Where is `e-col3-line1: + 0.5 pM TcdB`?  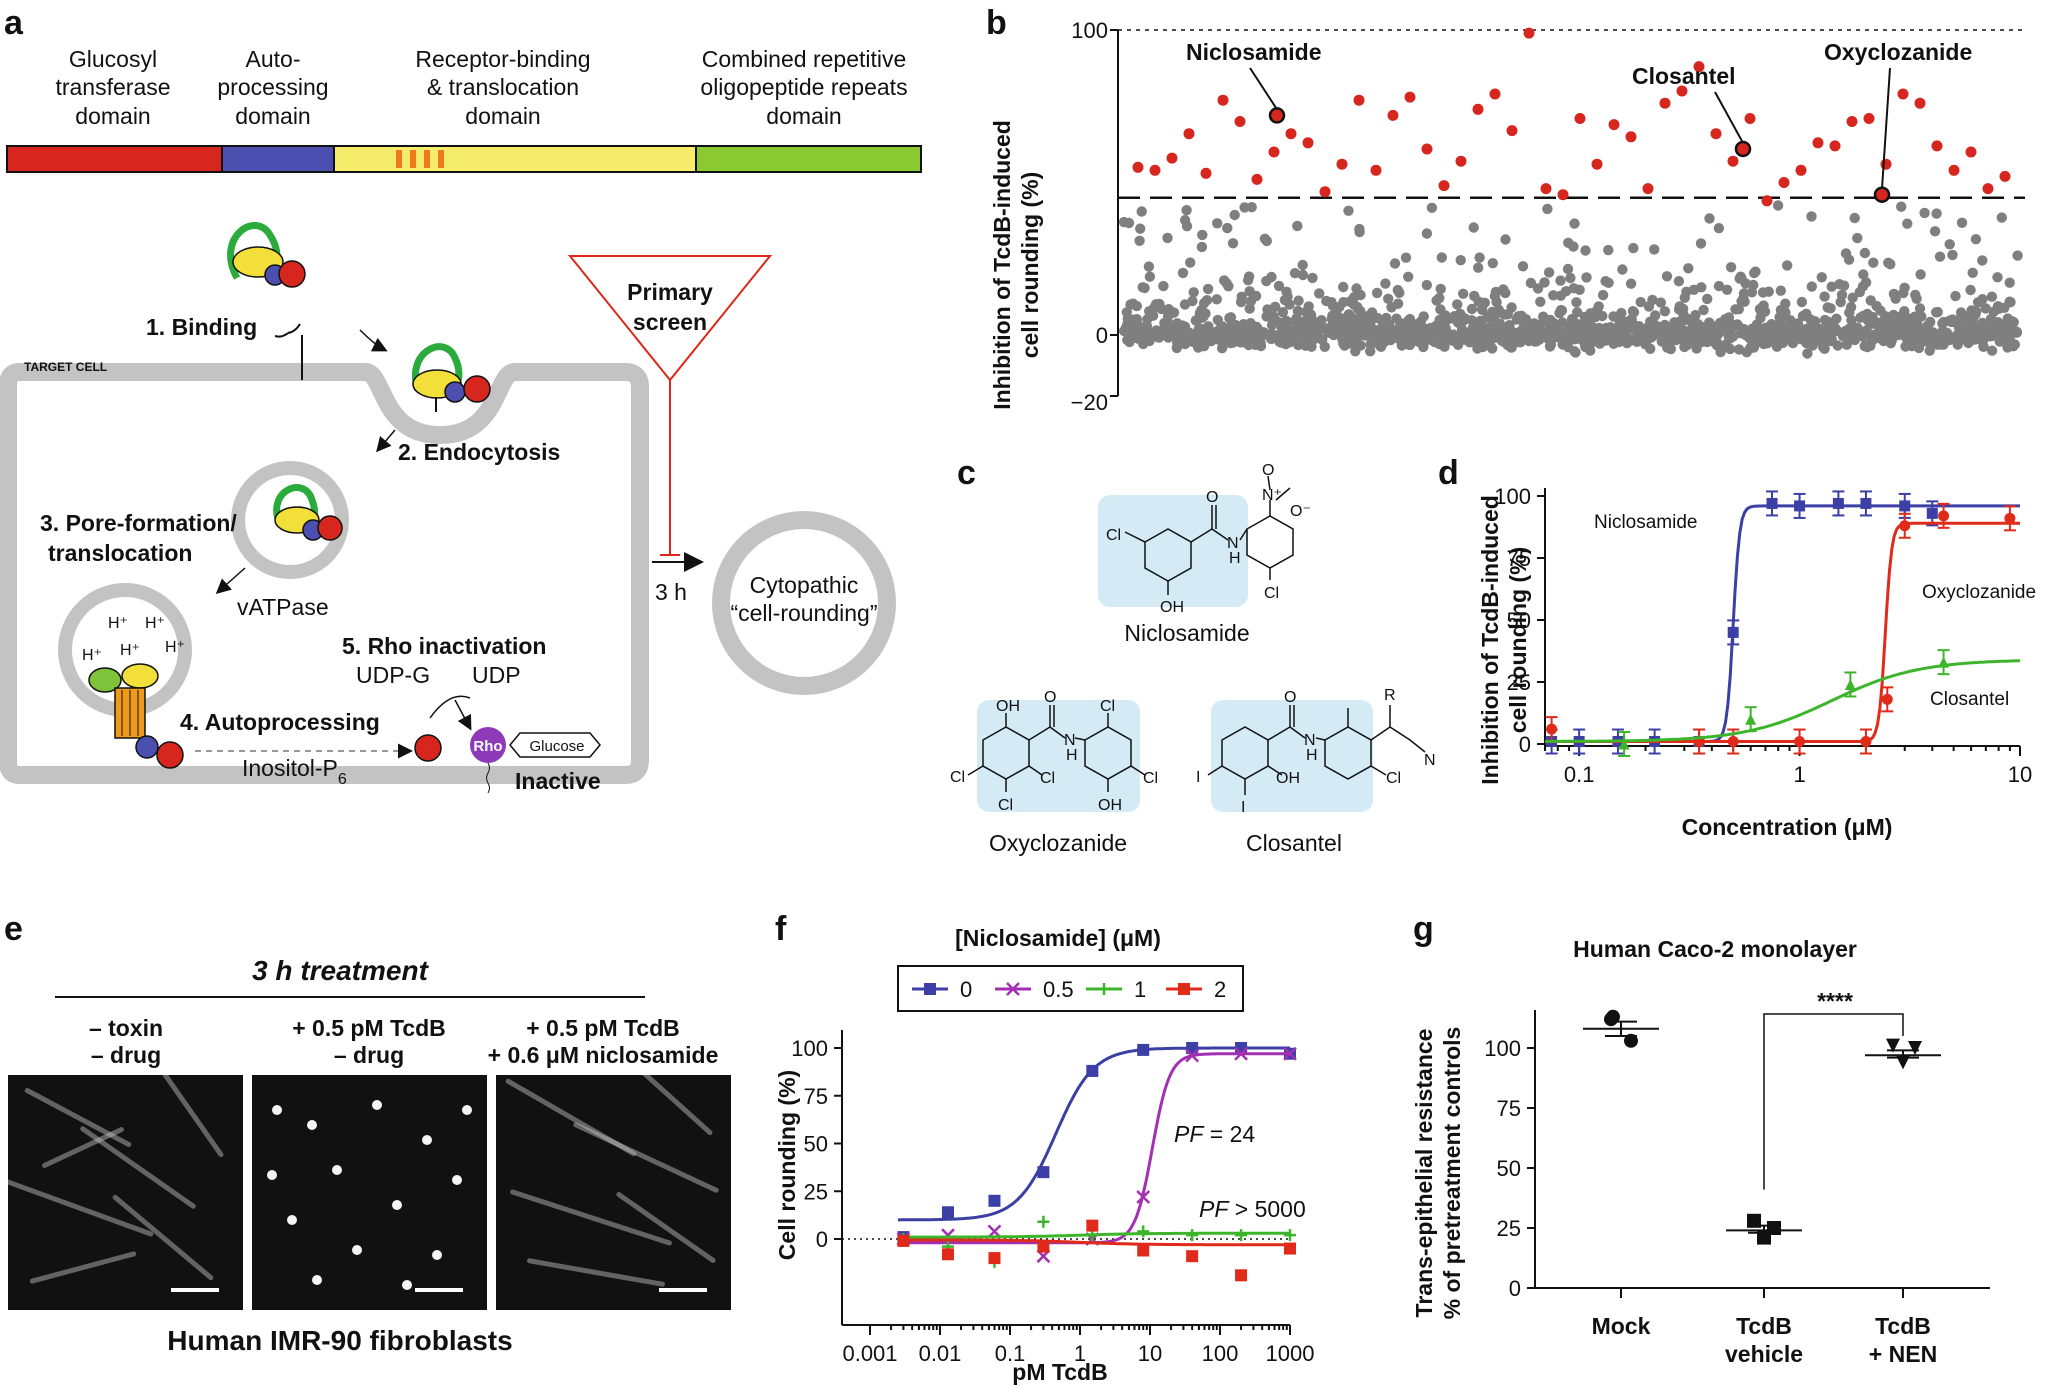 e-col3-line1: + 0.5 pM TcdB is located at coordinates (603, 1028).